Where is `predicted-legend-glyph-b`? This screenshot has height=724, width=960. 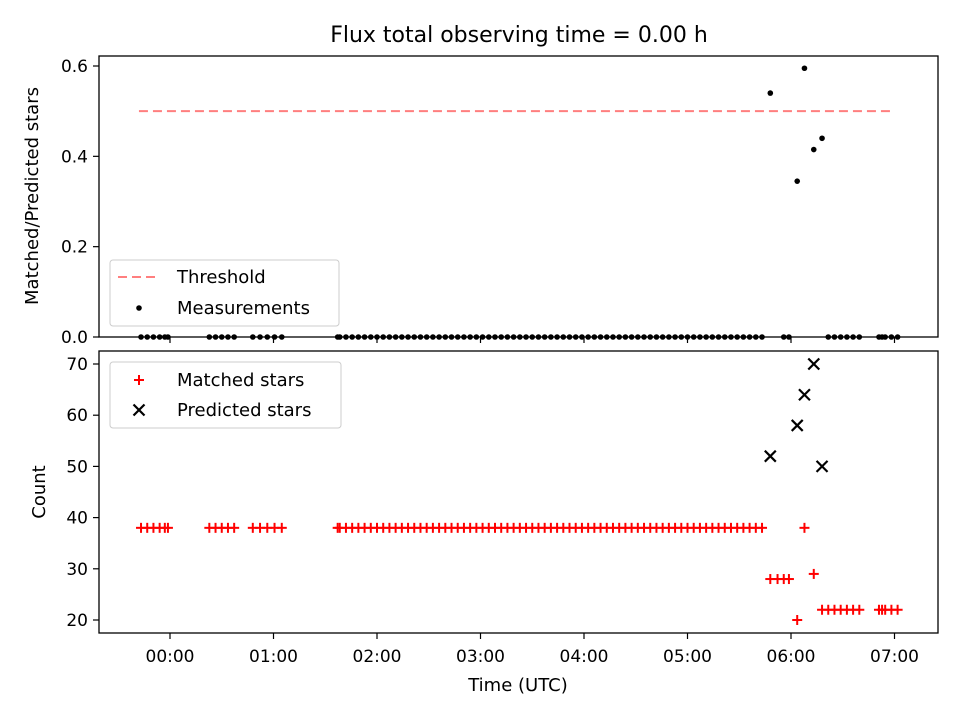 predicted-legend-glyph-b is located at coordinates (139, 410).